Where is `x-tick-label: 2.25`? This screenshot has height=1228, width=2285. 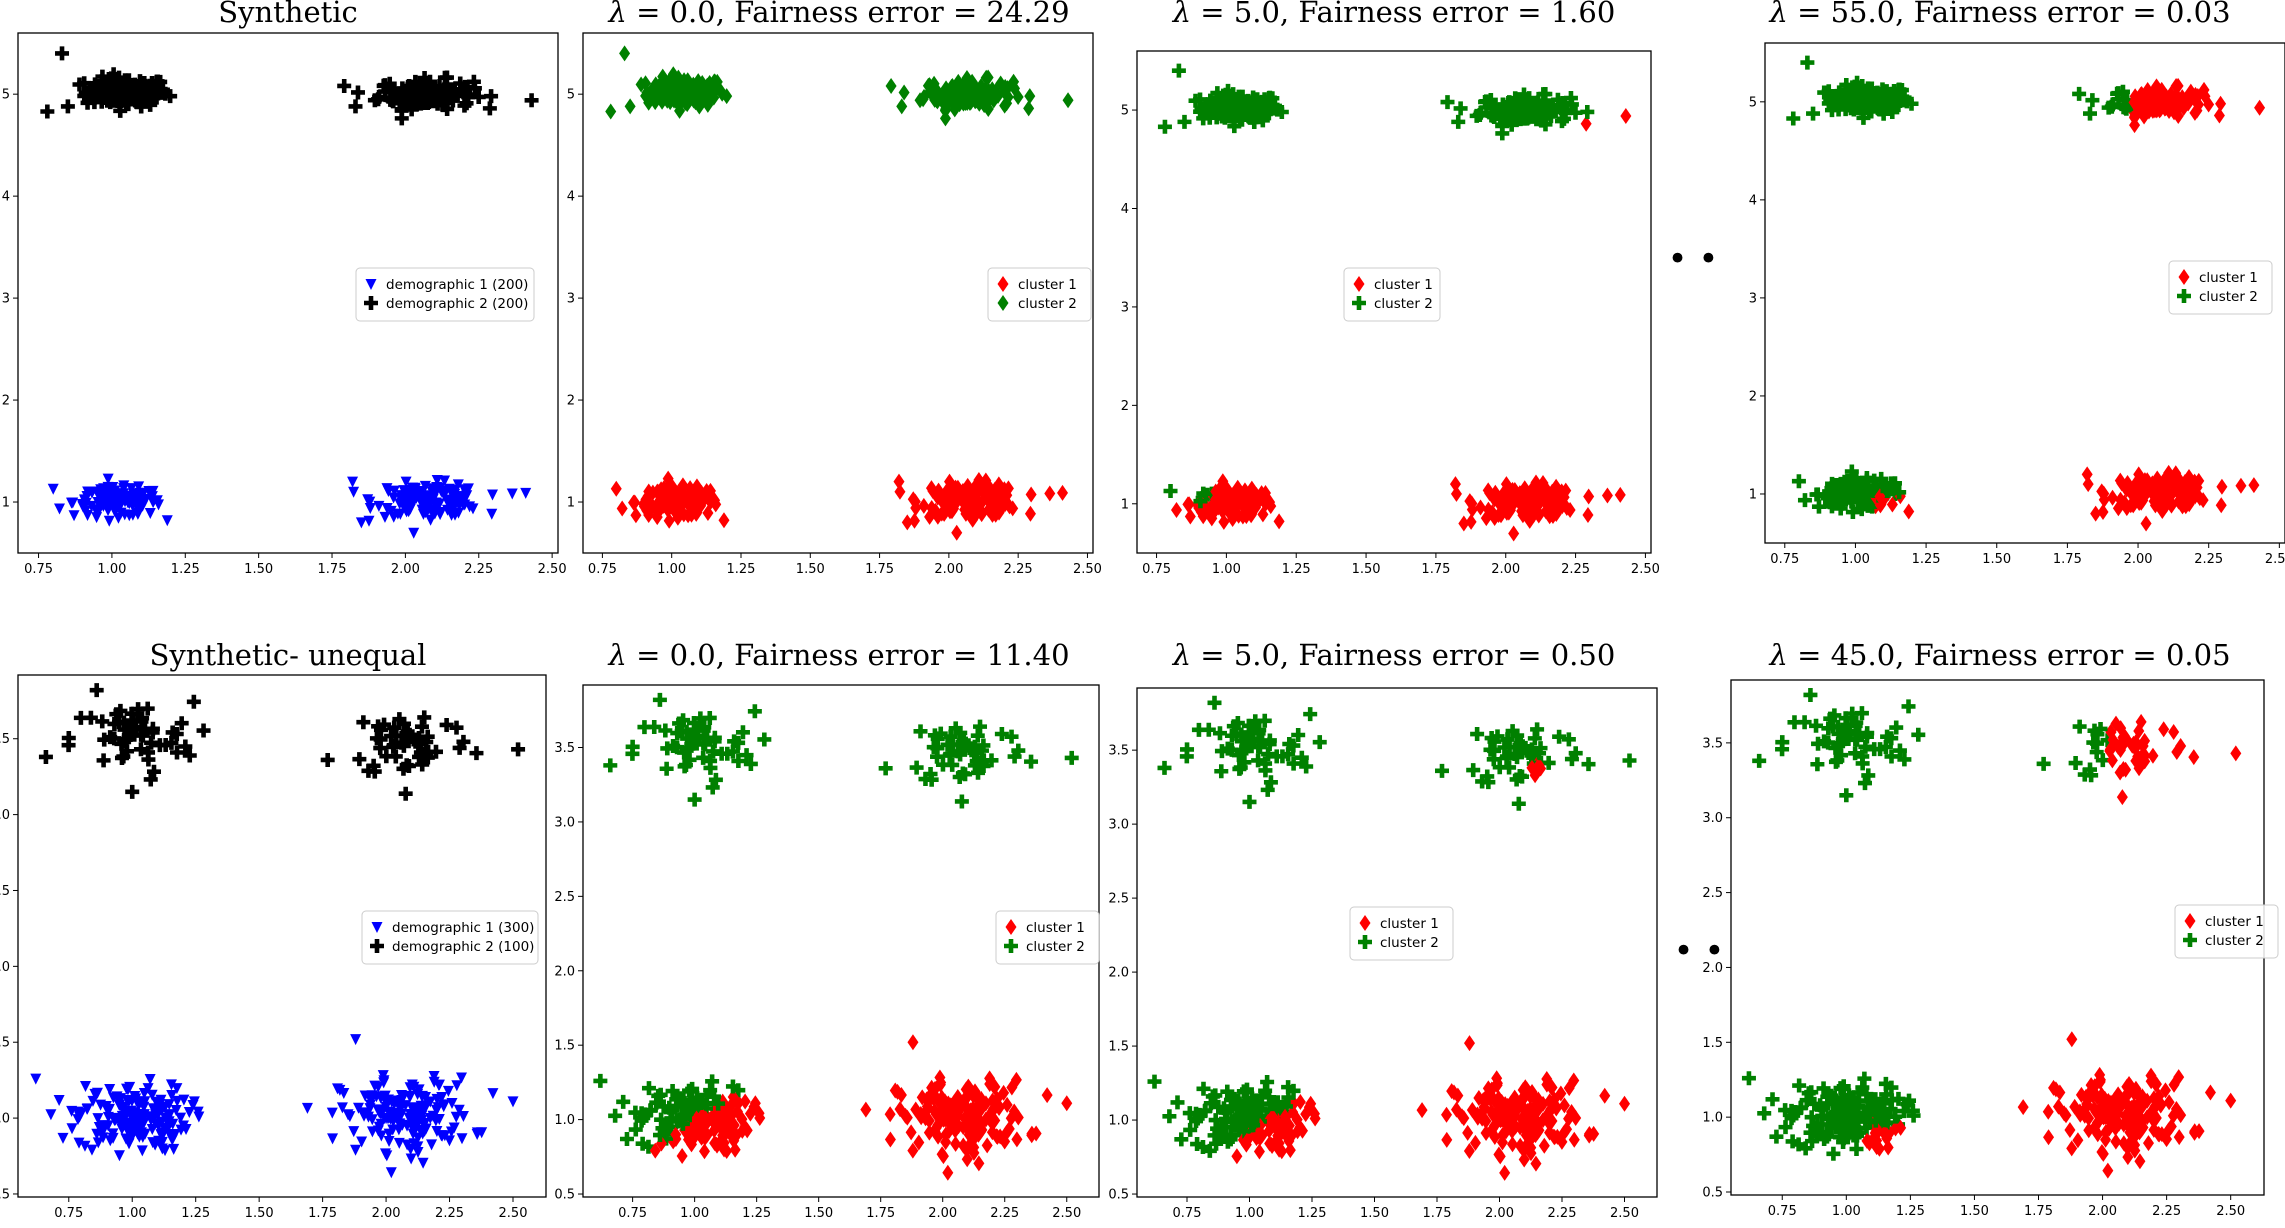 x-tick-label: 2.25 is located at coordinates (449, 1213).